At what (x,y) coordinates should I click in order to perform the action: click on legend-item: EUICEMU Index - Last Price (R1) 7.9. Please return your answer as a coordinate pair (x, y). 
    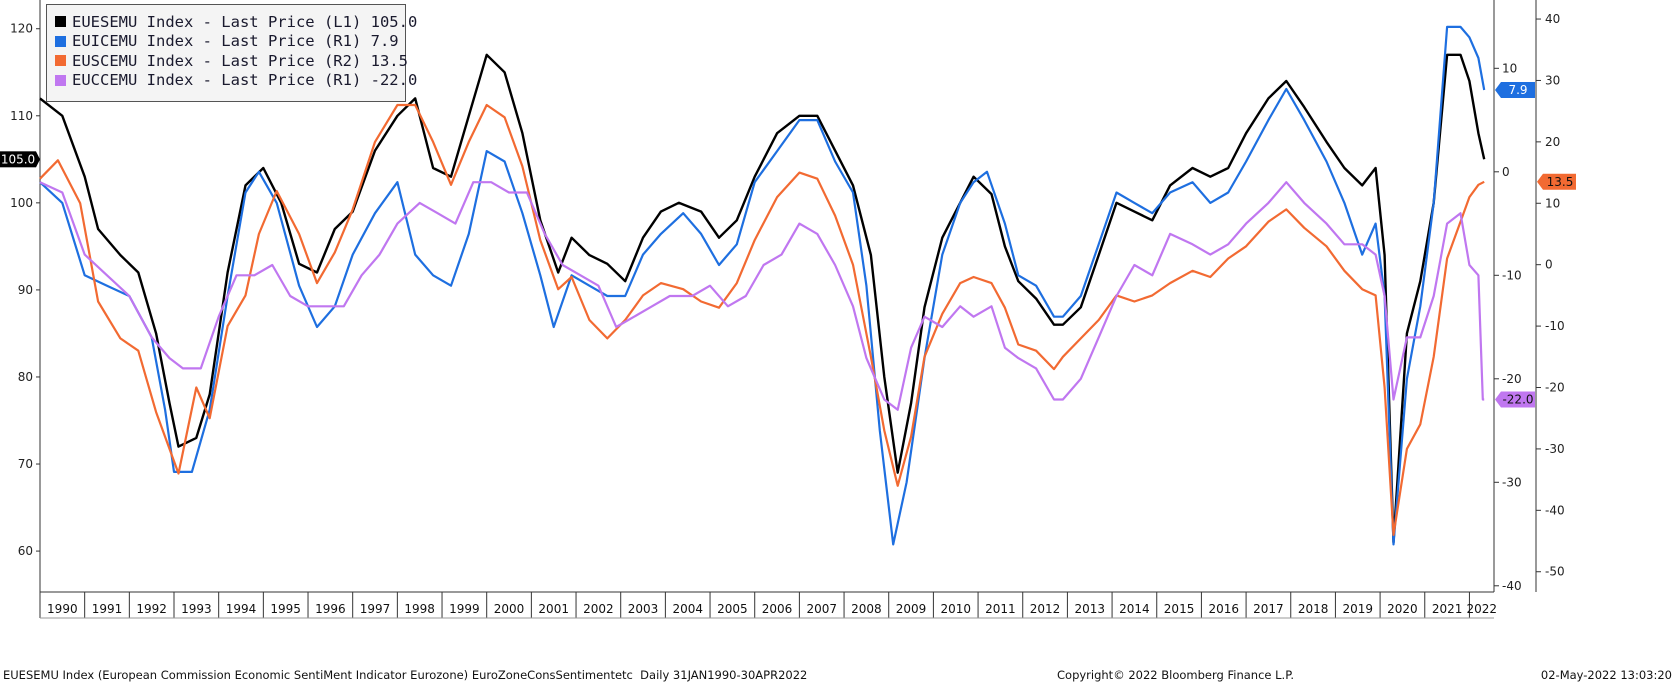
    Looking at the image, I should click on (230, 42).